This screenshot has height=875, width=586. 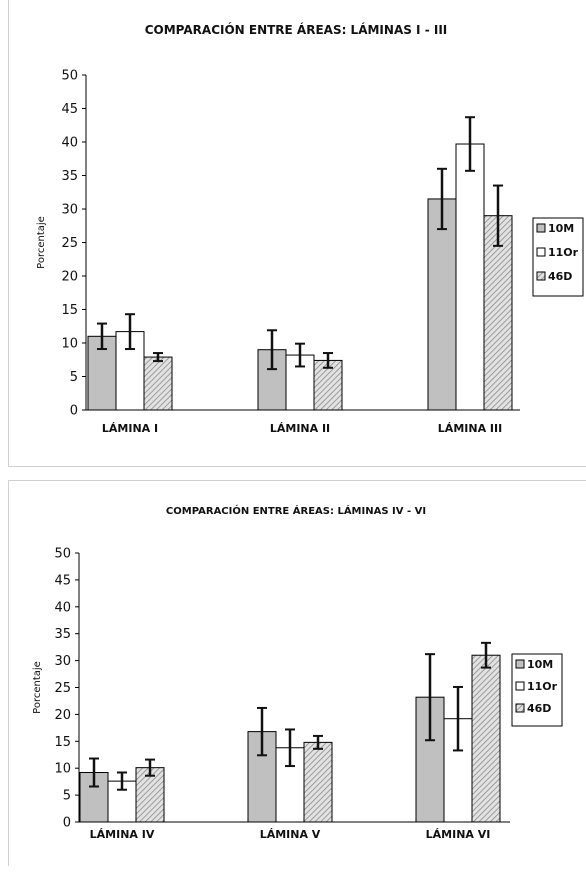 What do you see at coordinates (290, 834) in the screenshot?
I see `x-category-label: LÁMINA V` at bounding box center [290, 834].